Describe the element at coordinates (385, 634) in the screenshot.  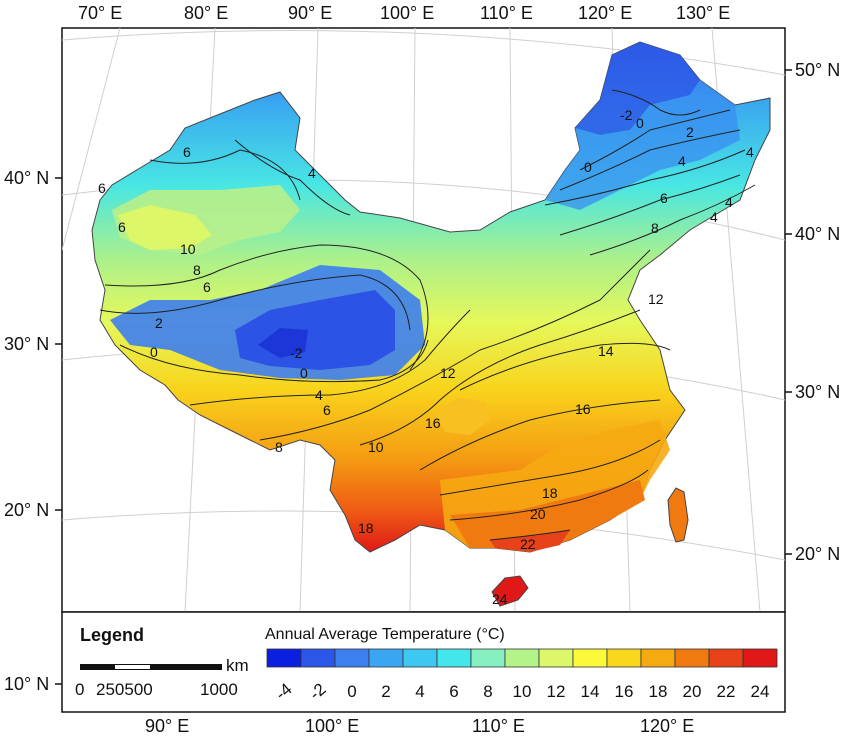
I see `colorbar-title: Annual Average Temperature (°C)` at that location.